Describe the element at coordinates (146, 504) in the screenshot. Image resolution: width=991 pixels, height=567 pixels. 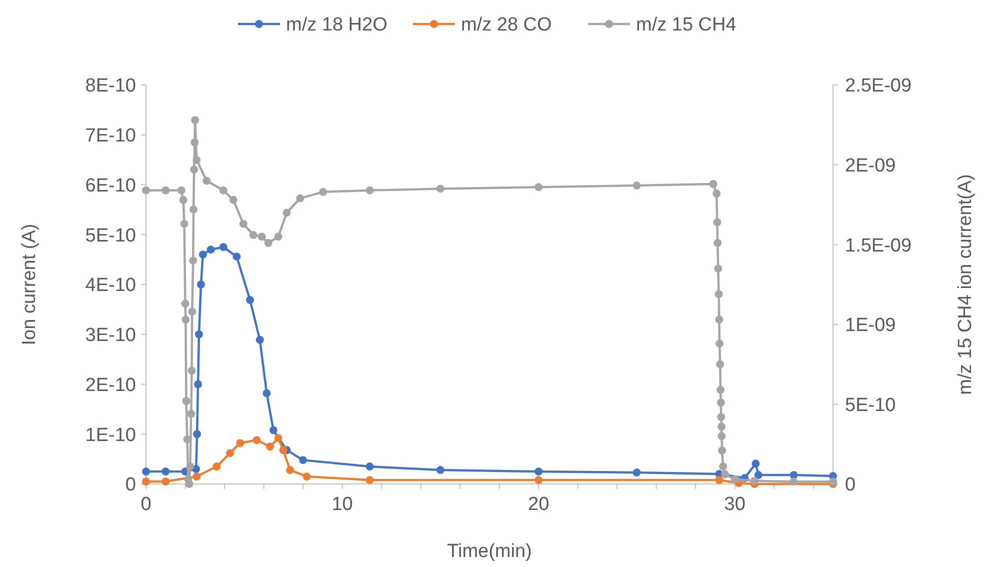
I see `x-tick-label: 0` at that location.